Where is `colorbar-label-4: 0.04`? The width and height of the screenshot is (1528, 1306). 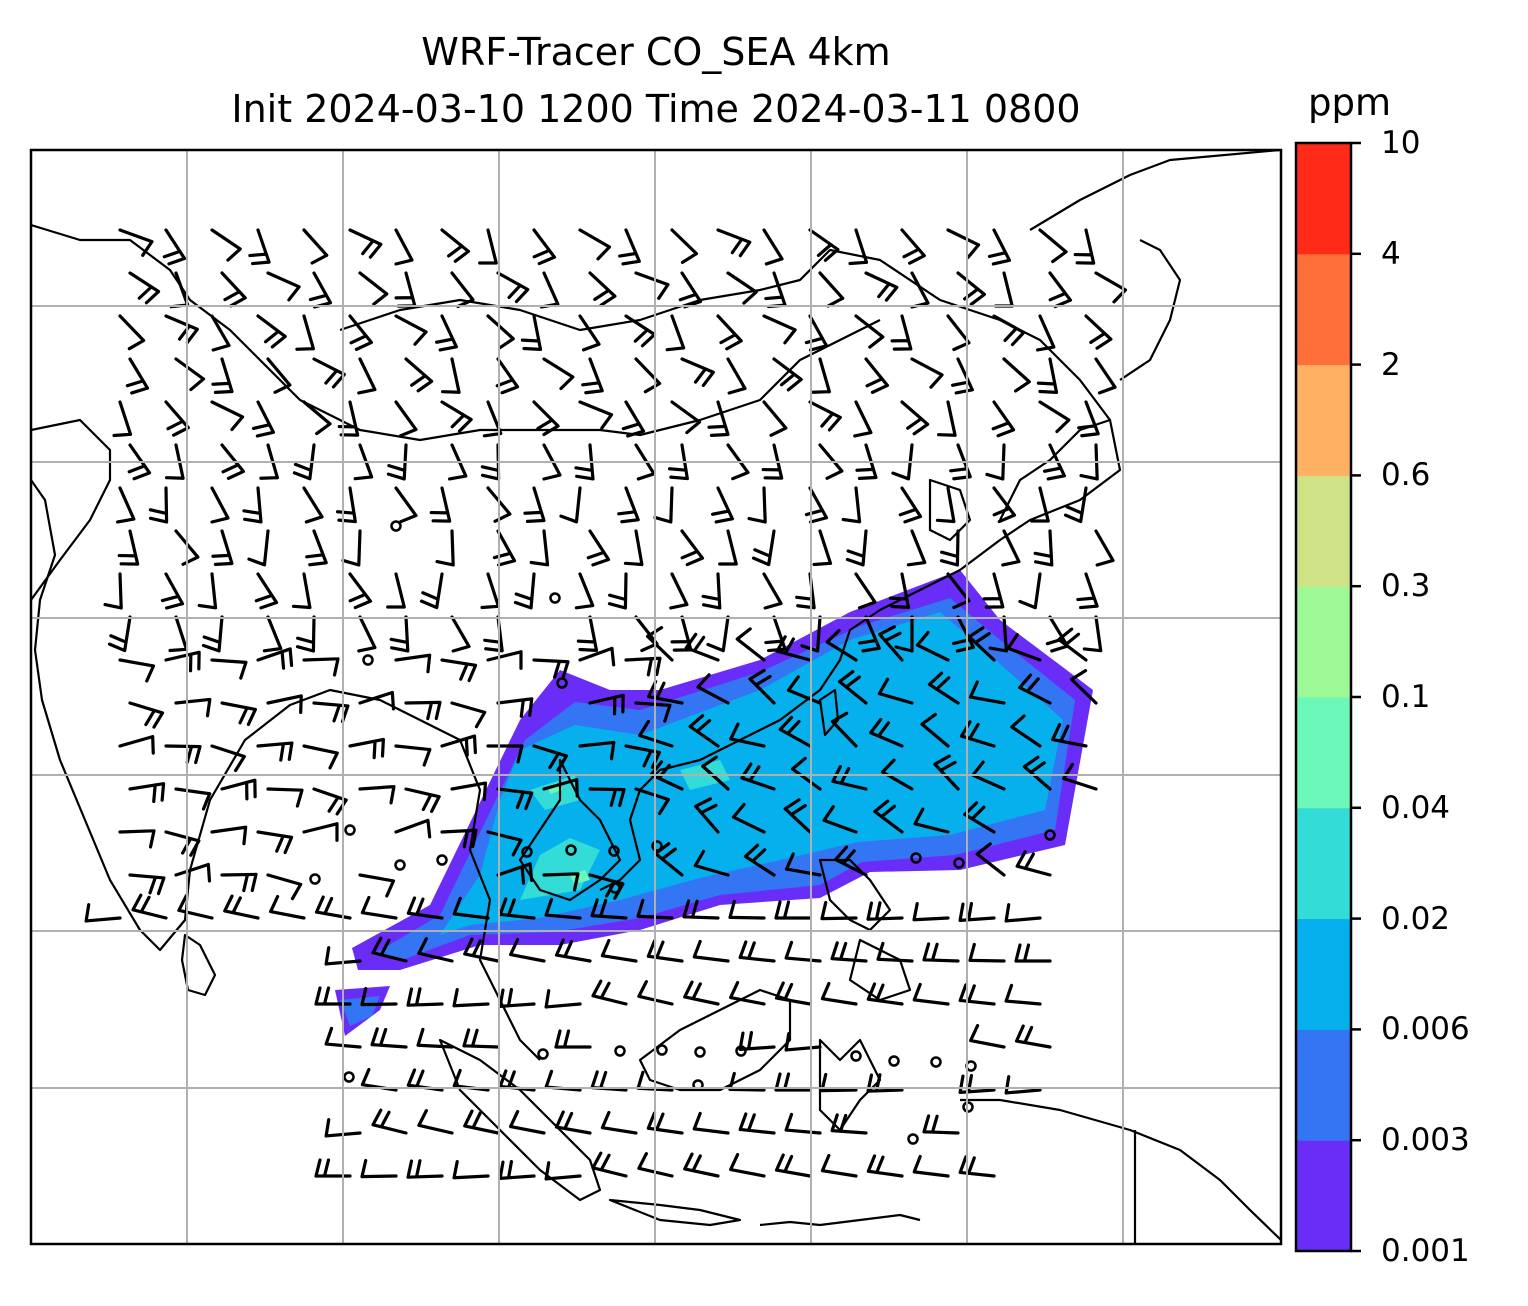 colorbar-label-4: 0.04 is located at coordinates (1416, 807).